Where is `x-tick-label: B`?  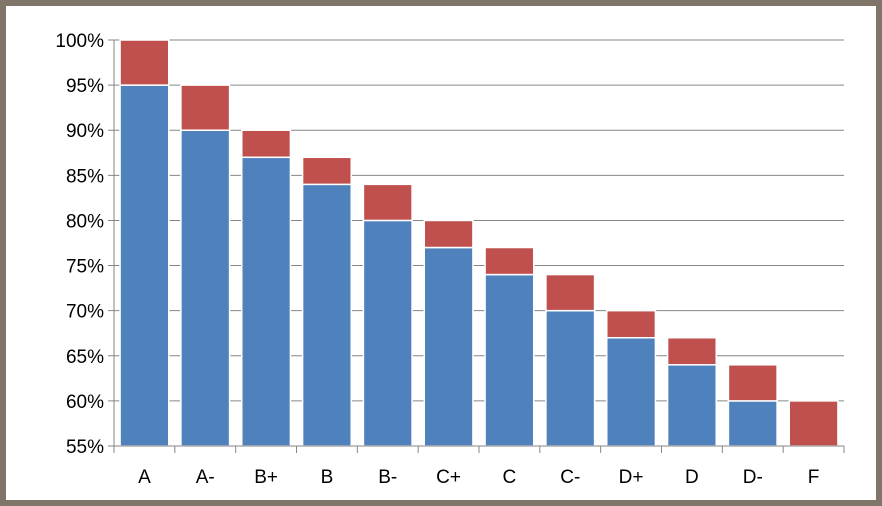 x-tick-label: B is located at coordinates (327, 477).